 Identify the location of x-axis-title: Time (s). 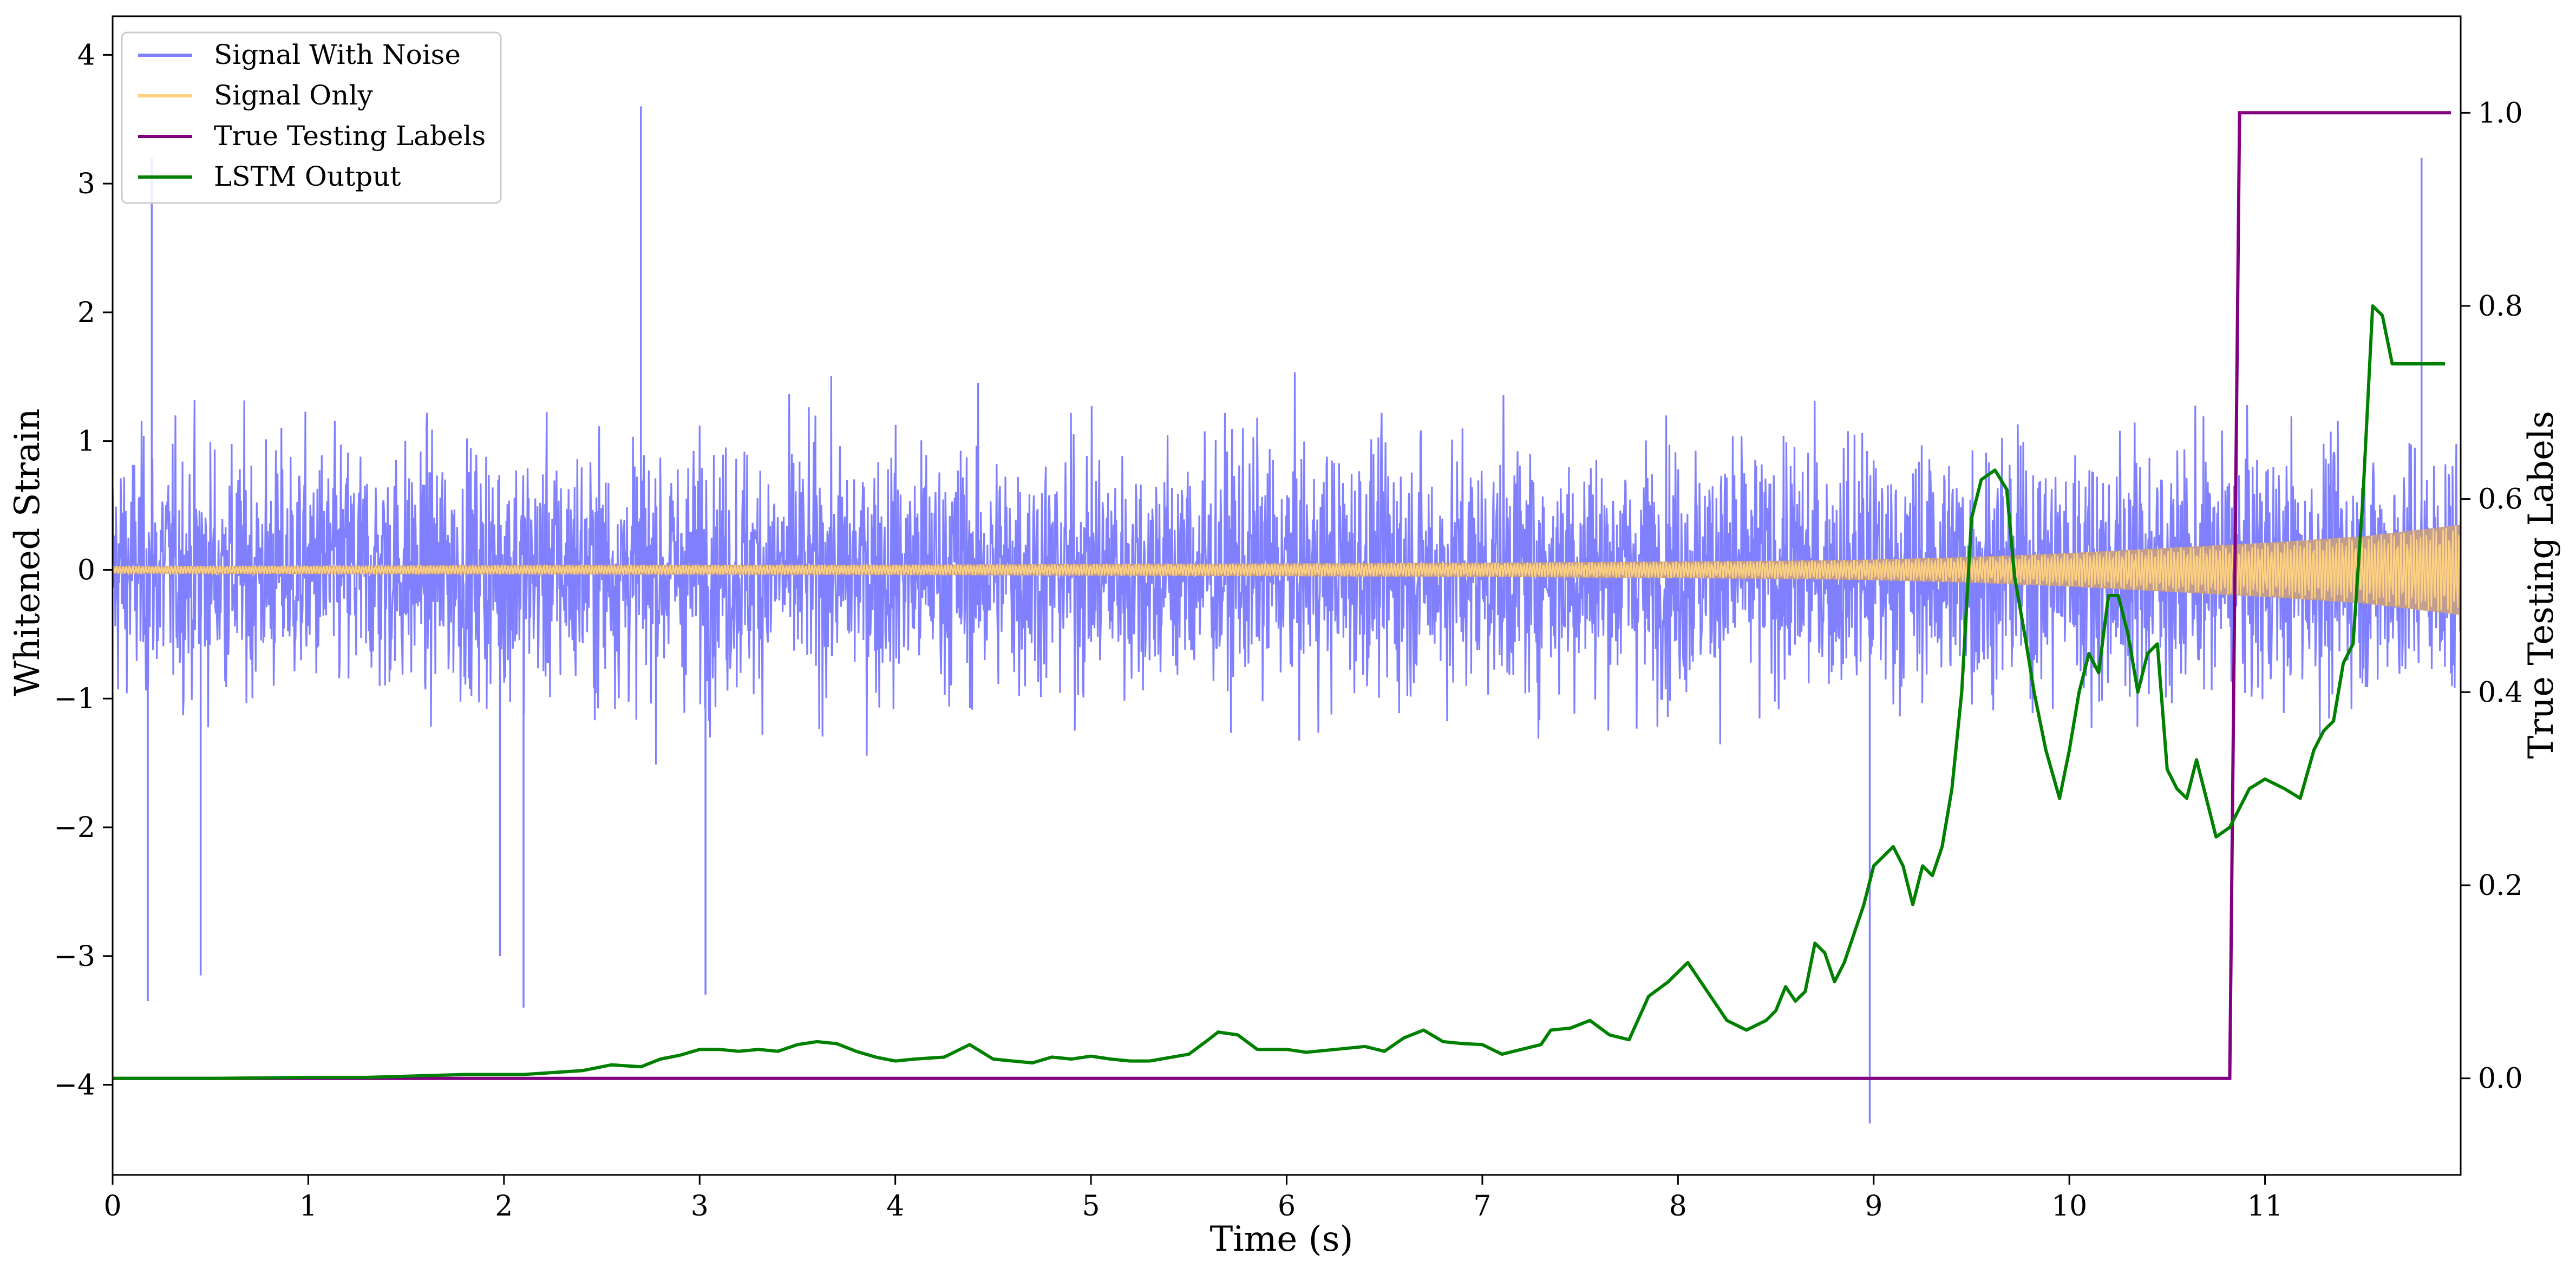
(1282, 1239).